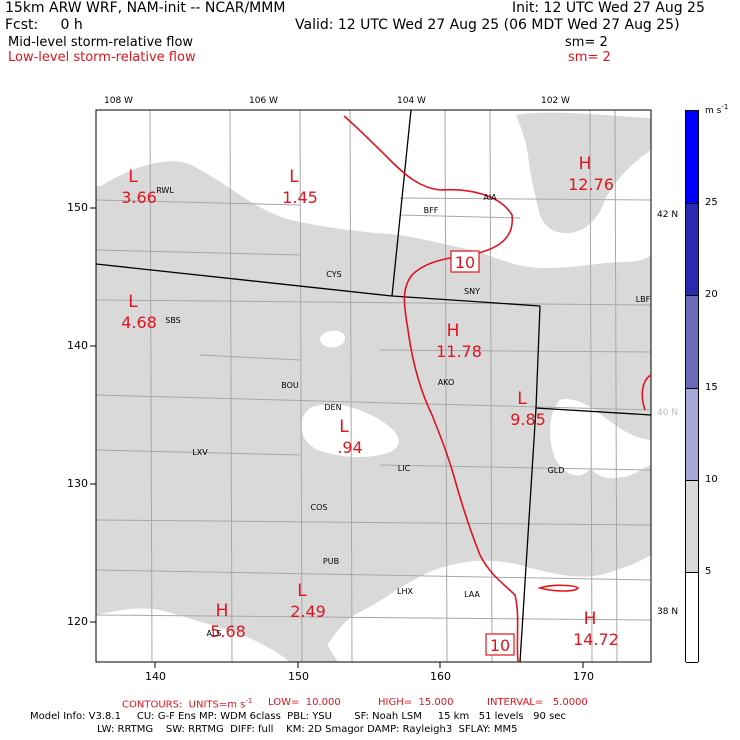 This screenshot has height=740, width=740. What do you see at coordinates (711, 294) in the screenshot?
I see `colorbar-level-label: 20` at bounding box center [711, 294].